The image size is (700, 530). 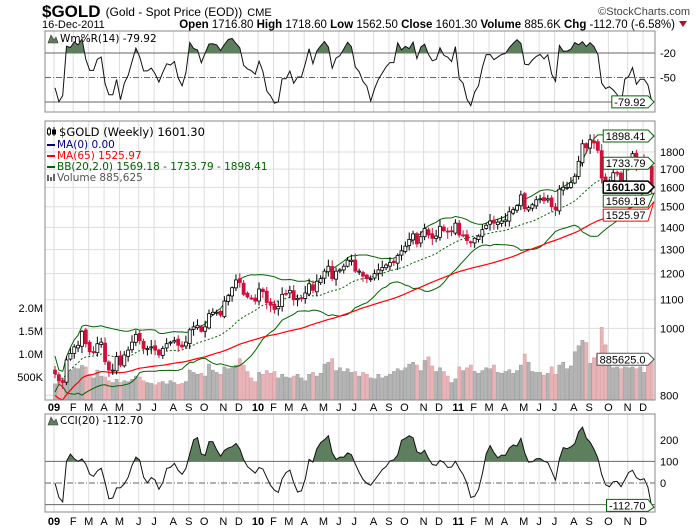 What do you see at coordinates (672, 329) in the screenshot?
I see `price-tick-label: 1000` at bounding box center [672, 329].